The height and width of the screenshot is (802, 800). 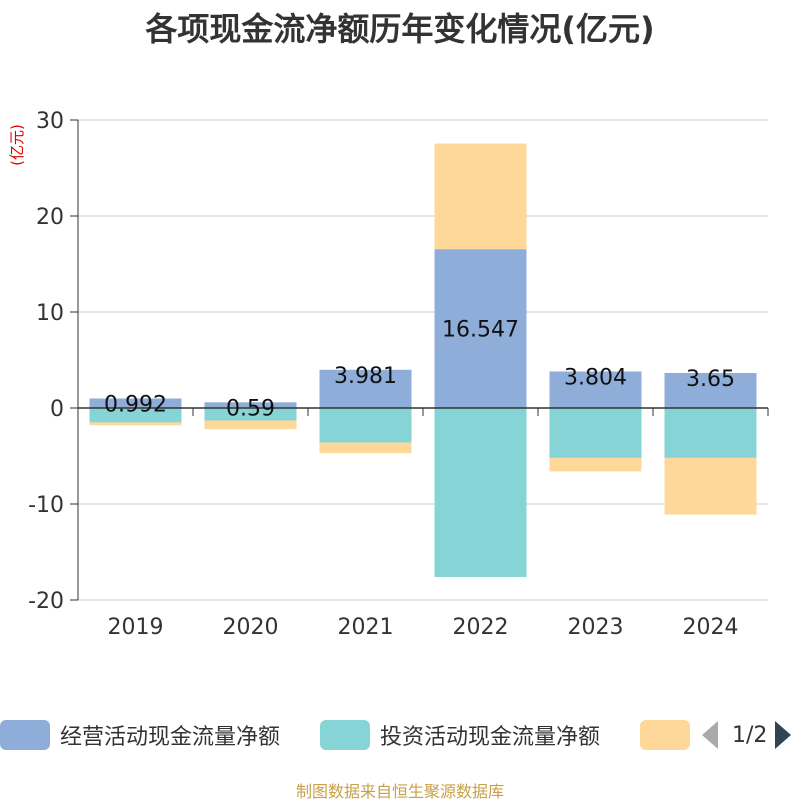 What do you see at coordinates (50, 217) in the screenshot?
I see `y-tick-label: 20` at bounding box center [50, 217].